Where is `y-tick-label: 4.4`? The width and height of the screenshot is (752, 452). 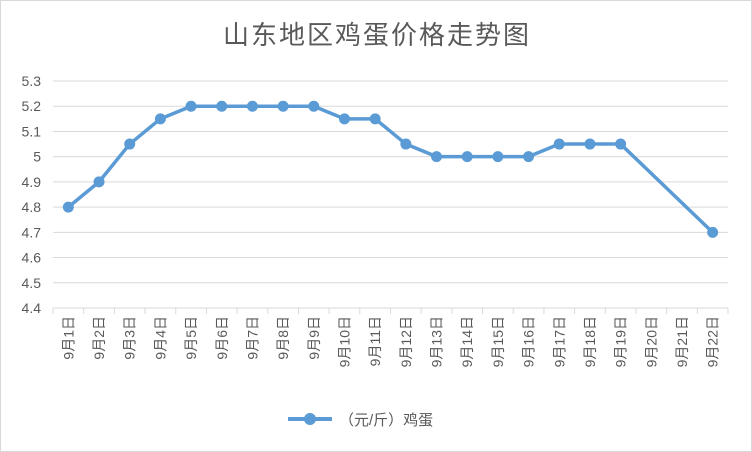 y-tick-label: 4.4 is located at coordinates (32, 308).